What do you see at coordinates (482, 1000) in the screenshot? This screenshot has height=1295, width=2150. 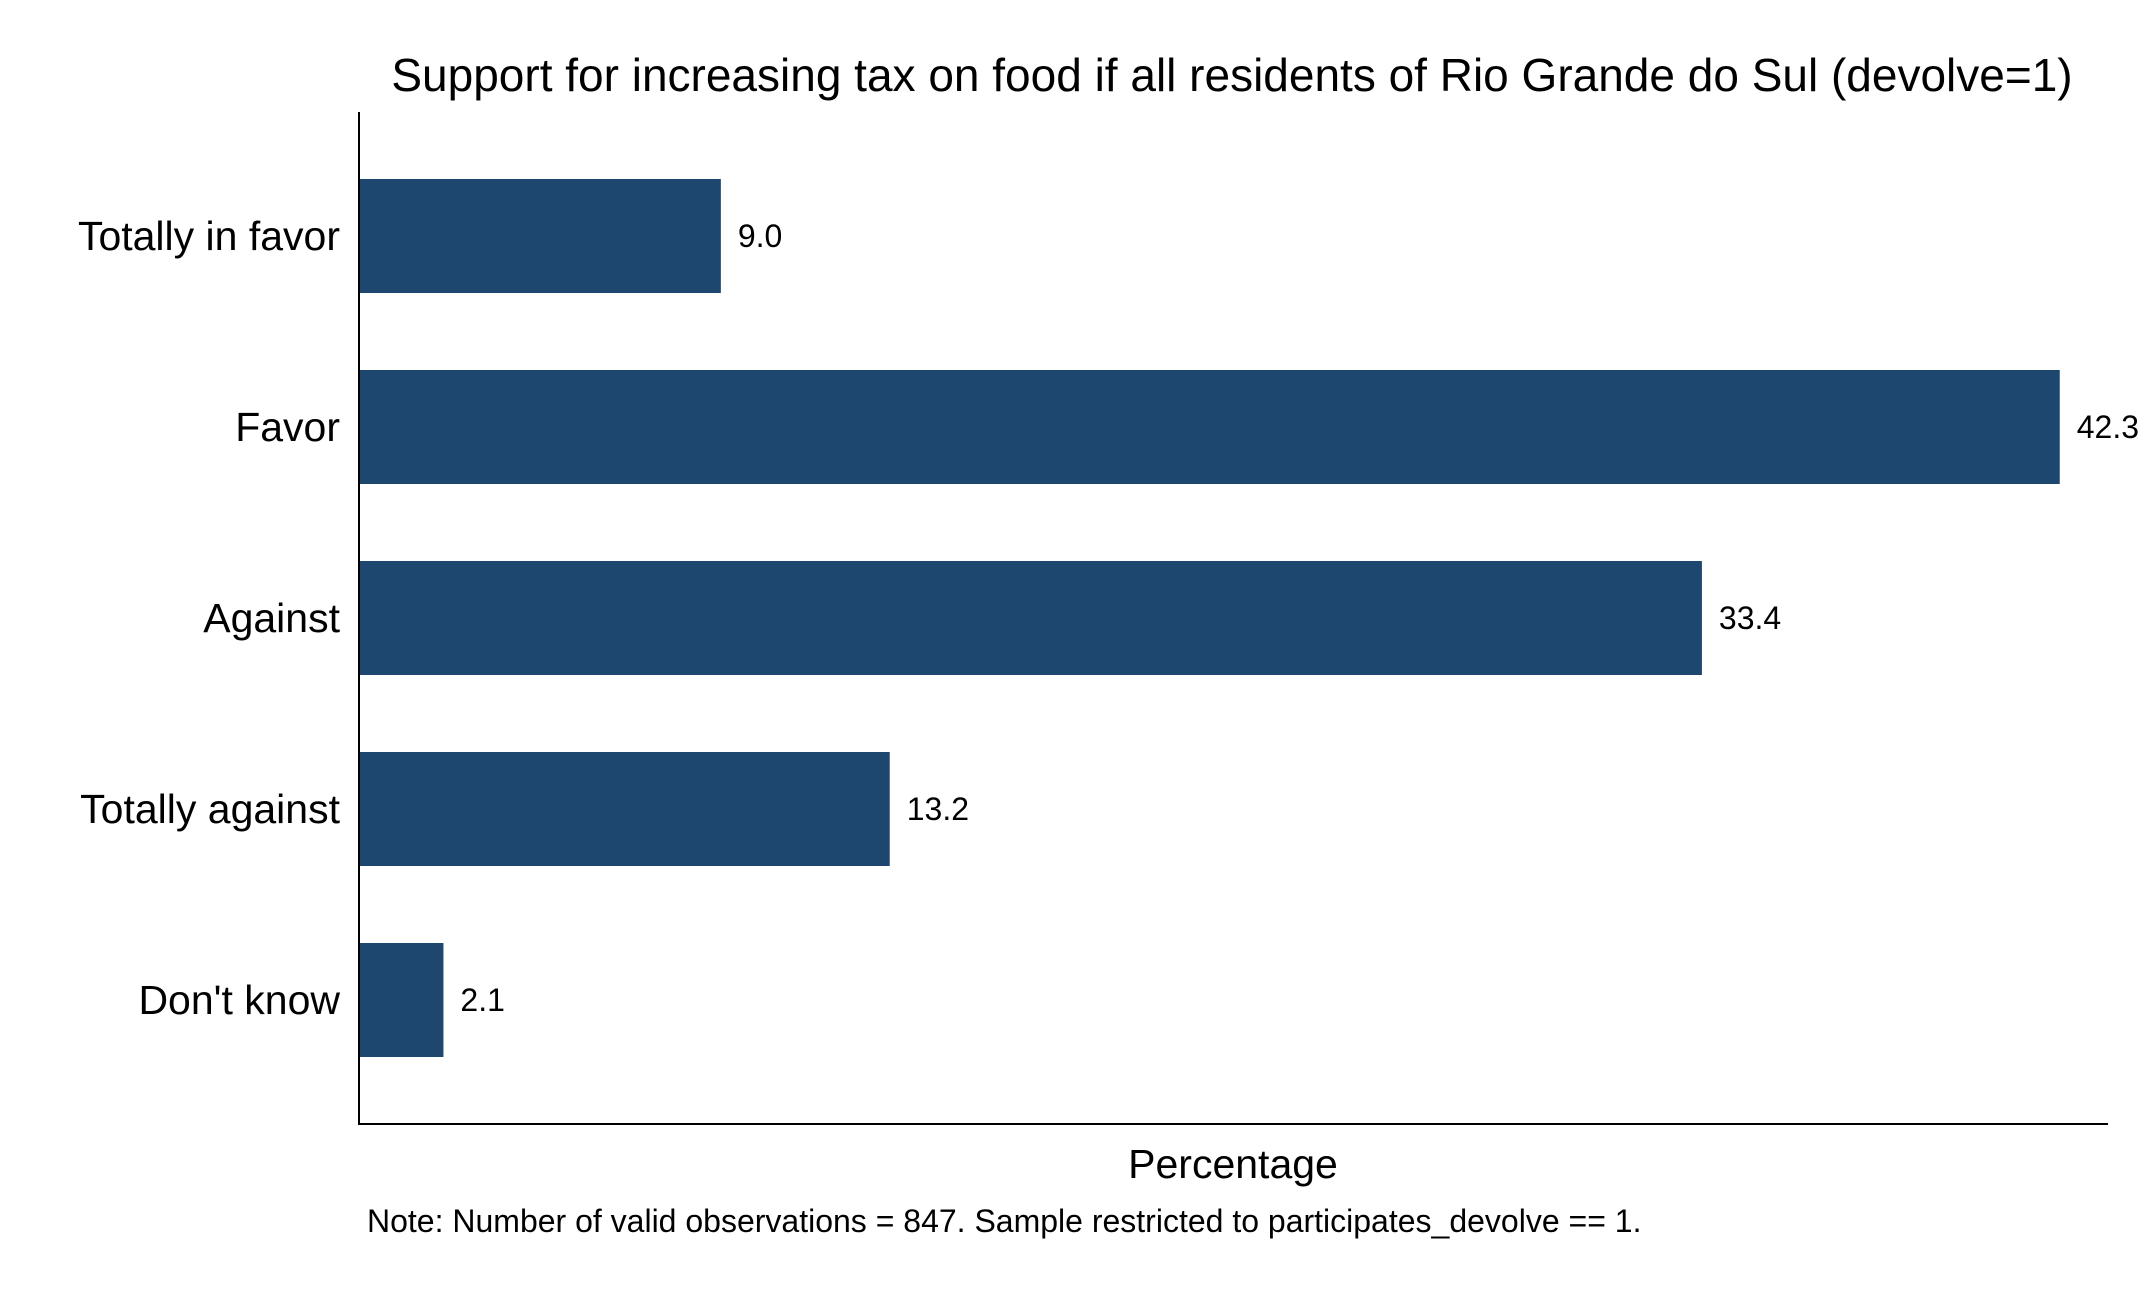 I see `data-label: 2.1` at bounding box center [482, 1000].